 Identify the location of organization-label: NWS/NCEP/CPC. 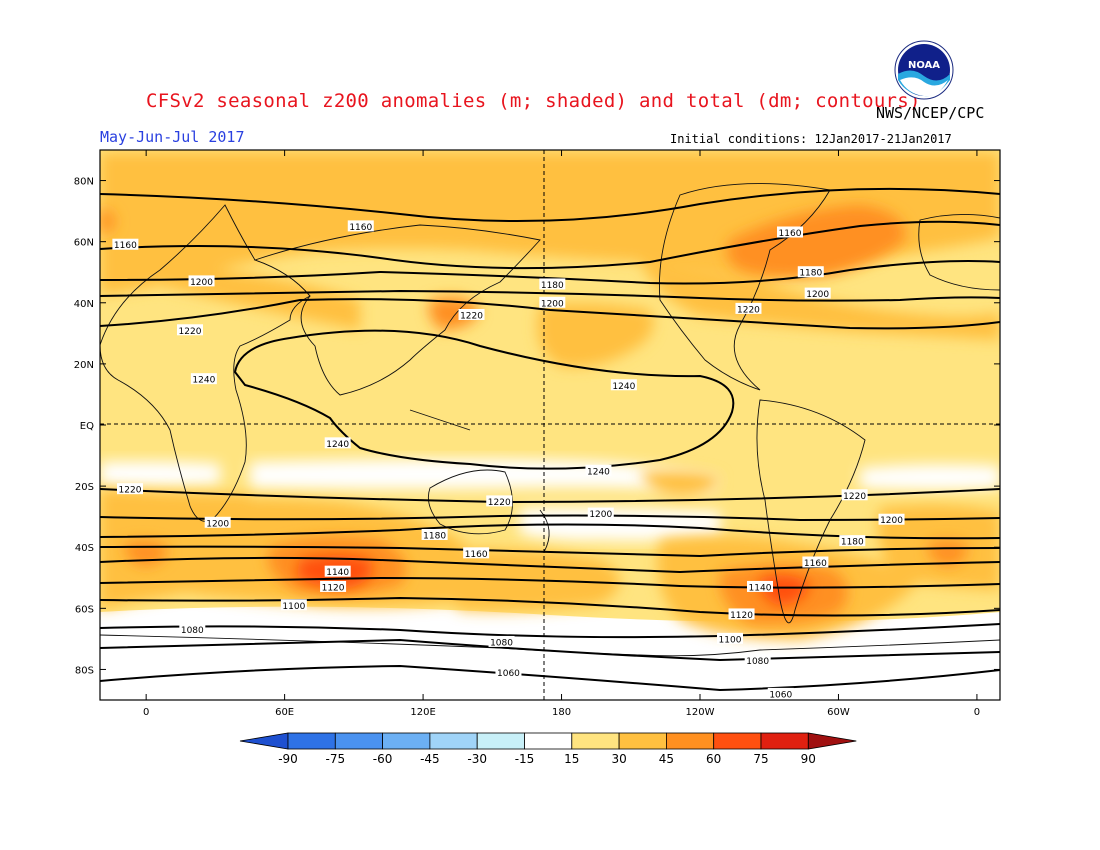
(930, 113).